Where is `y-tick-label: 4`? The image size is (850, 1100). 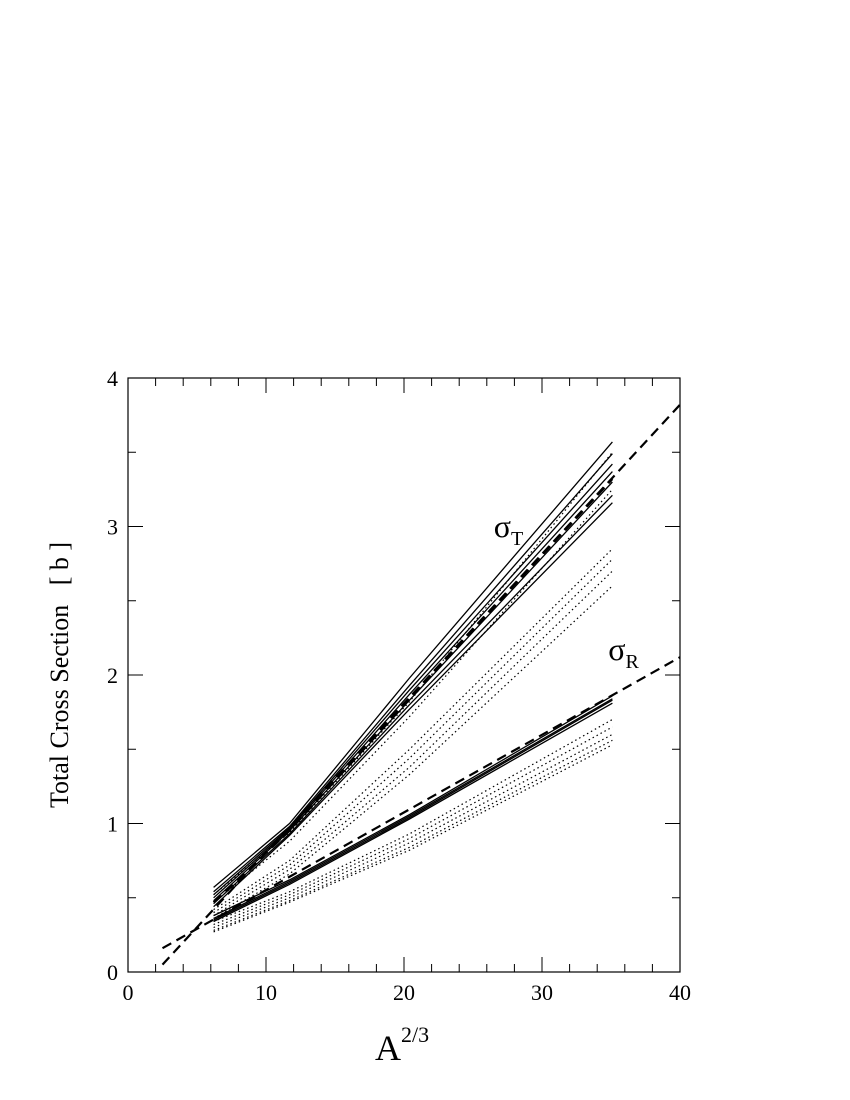
y-tick-label: 4 is located at coordinates (112, 378).